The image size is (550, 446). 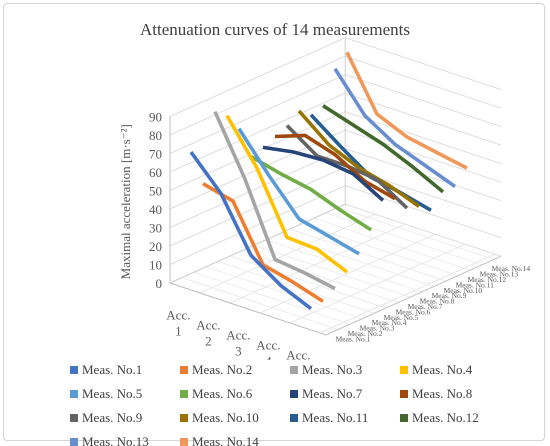 What do you see at coordinates (475, 284) in the screenshot?
I see `depth-axis-label: Meas. No.11` at bounding box center [475, 284].